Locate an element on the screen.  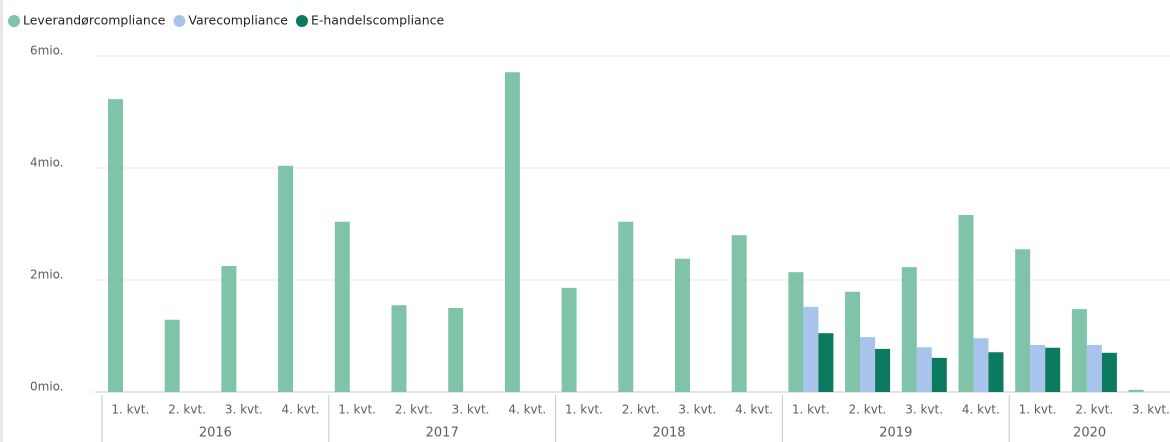
legend-label: Varecompliance is located at coordinates (238, 20).